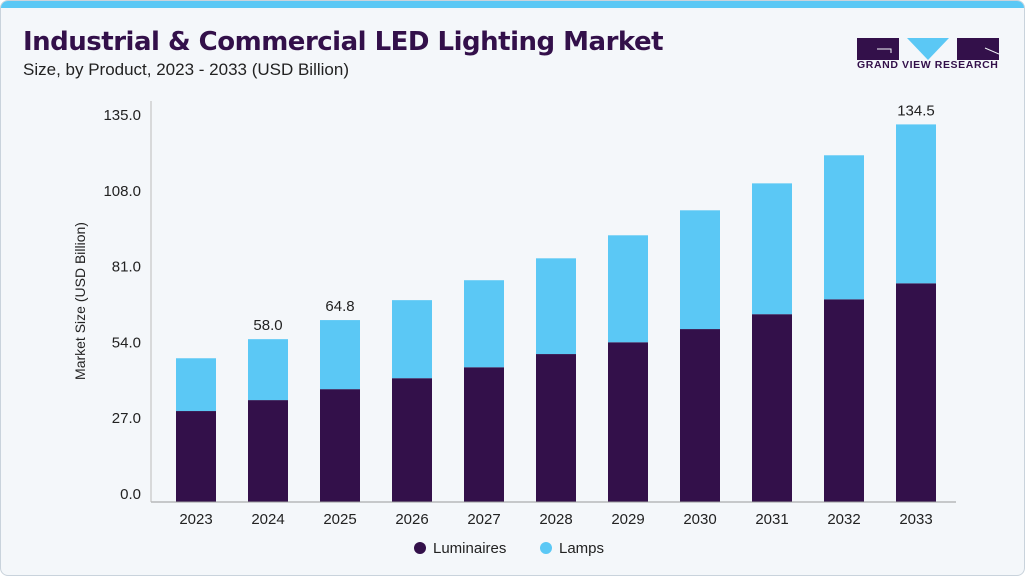  I want to click on bar-lamps-2033, so click(916, 204).